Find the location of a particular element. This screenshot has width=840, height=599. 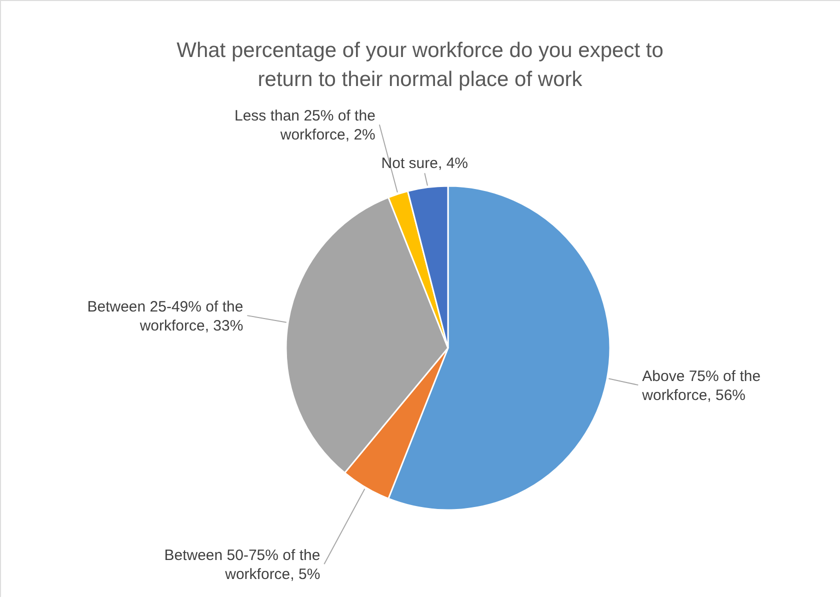

slice-label: Not sure, 4% is located at coordinates (424, 163).